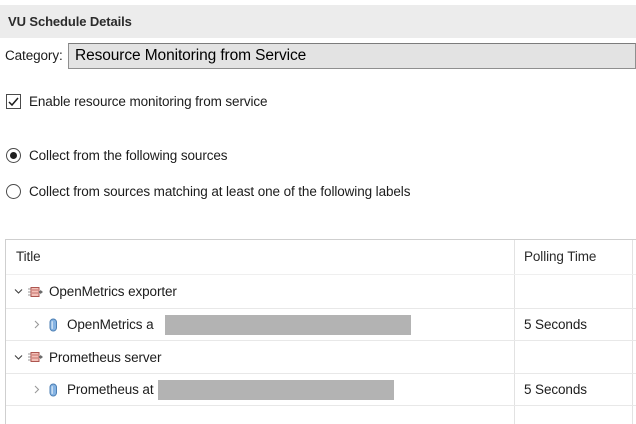  I want to click on table-row: OpenMetrics a 5 Seconds, so click(321, 325).